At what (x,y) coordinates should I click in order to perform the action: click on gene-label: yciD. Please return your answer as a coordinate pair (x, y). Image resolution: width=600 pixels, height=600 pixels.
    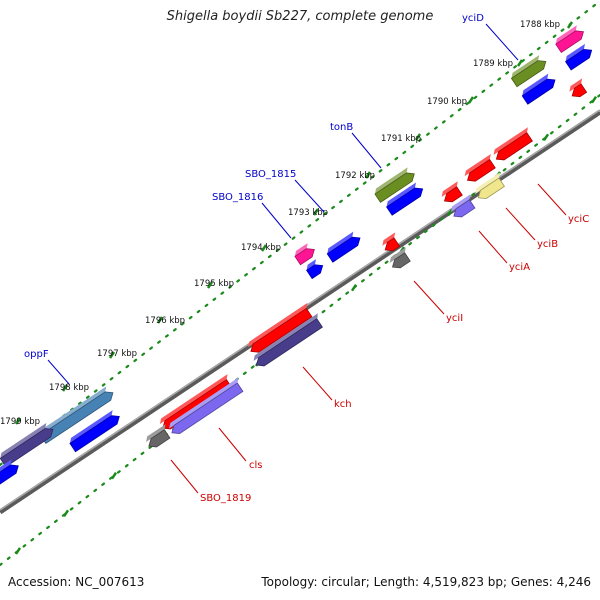
    Looking at the image, I should click on (473, 18).